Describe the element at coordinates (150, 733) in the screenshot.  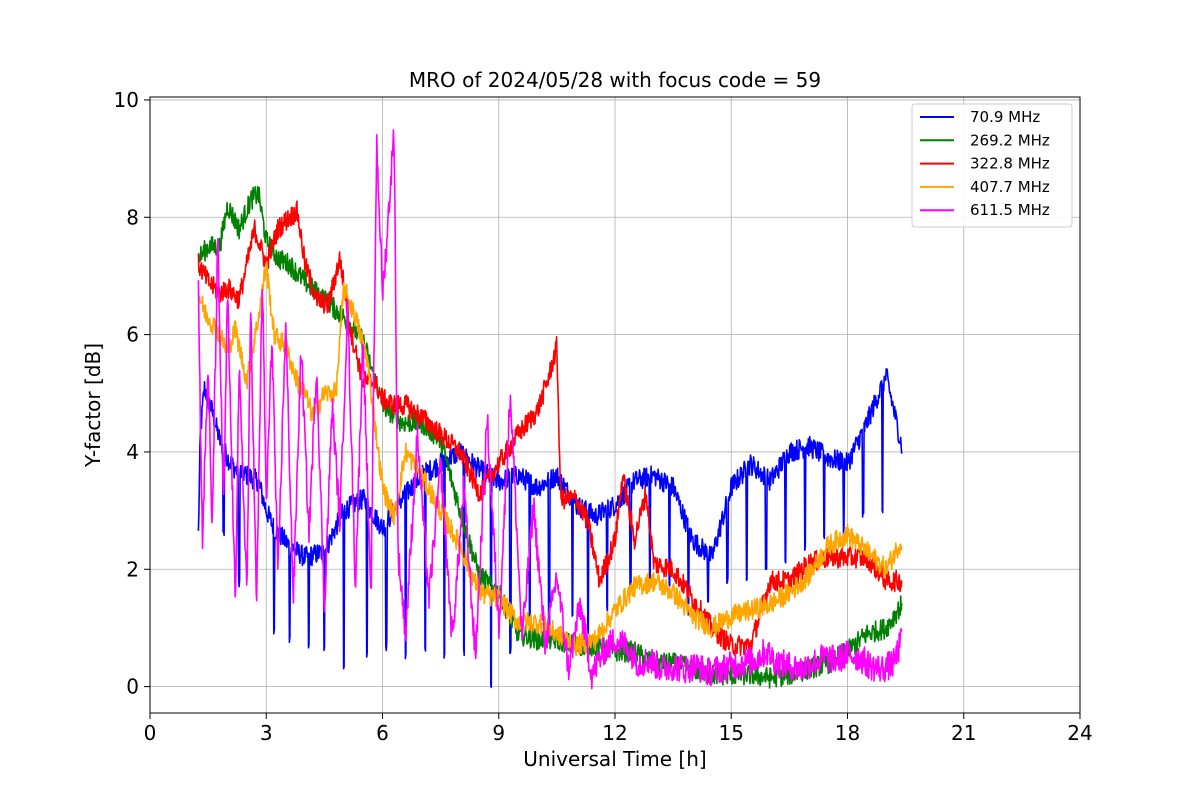
I see `x-tick-label: 0` at that location.